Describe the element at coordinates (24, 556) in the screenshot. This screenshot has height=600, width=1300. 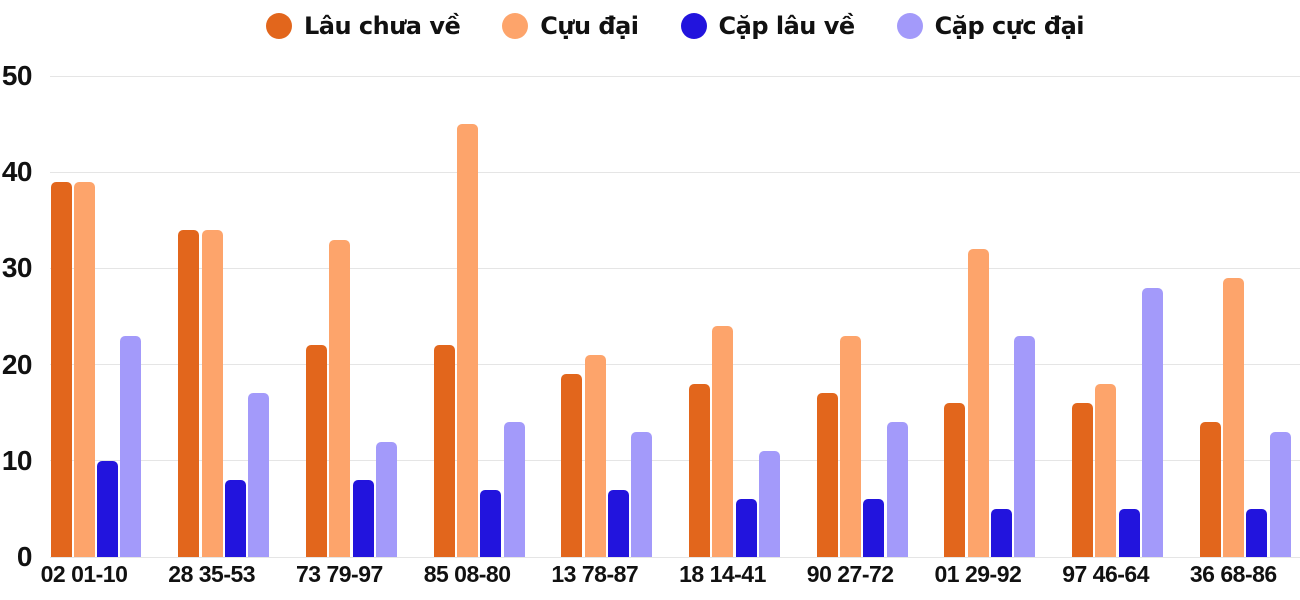
I see `y-tick-label-0: 0` at that location.